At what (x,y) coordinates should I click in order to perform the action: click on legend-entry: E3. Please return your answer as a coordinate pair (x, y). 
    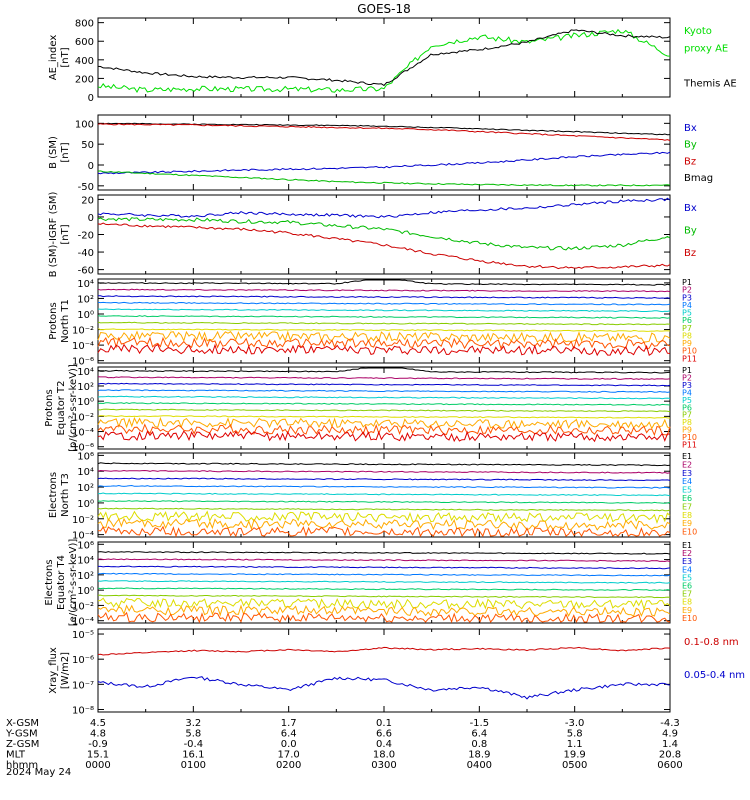
    Looking at the image, I should click on (687, 561).